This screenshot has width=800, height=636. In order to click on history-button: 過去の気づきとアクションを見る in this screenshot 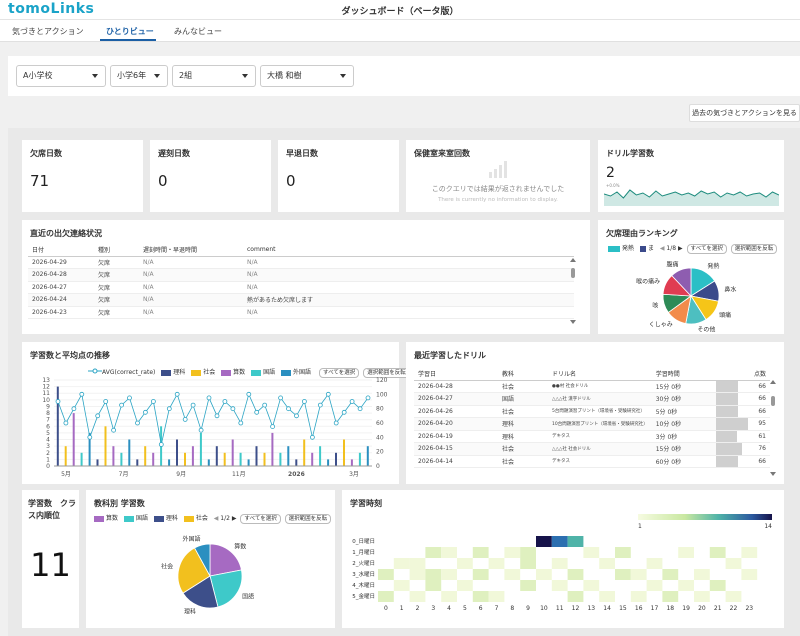, I will do `click(744, 113)`.